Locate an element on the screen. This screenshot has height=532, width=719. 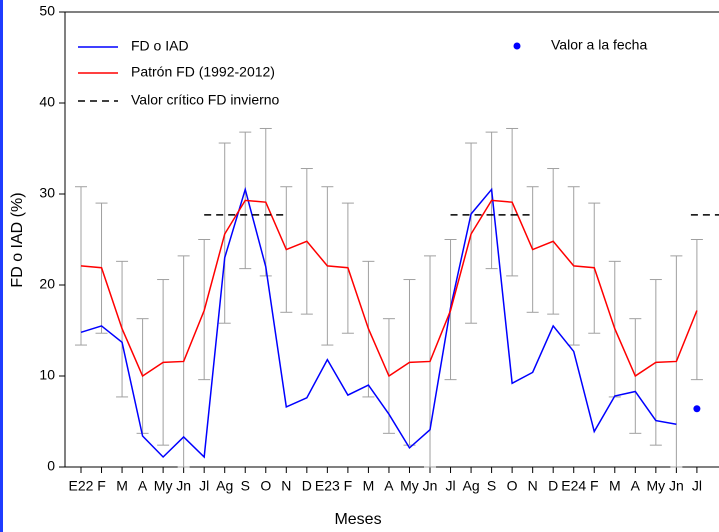
y-tick-label: 20 is located at coordinates (47, 284).